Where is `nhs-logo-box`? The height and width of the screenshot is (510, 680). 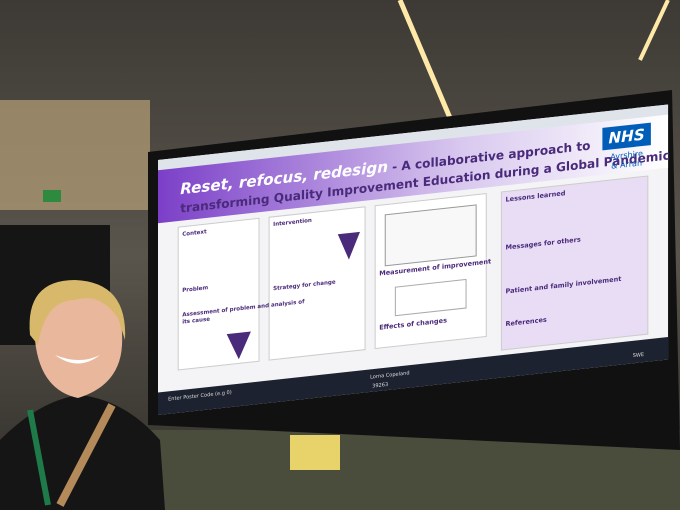 nhs-logo-box is located at coordinates (626, 136).